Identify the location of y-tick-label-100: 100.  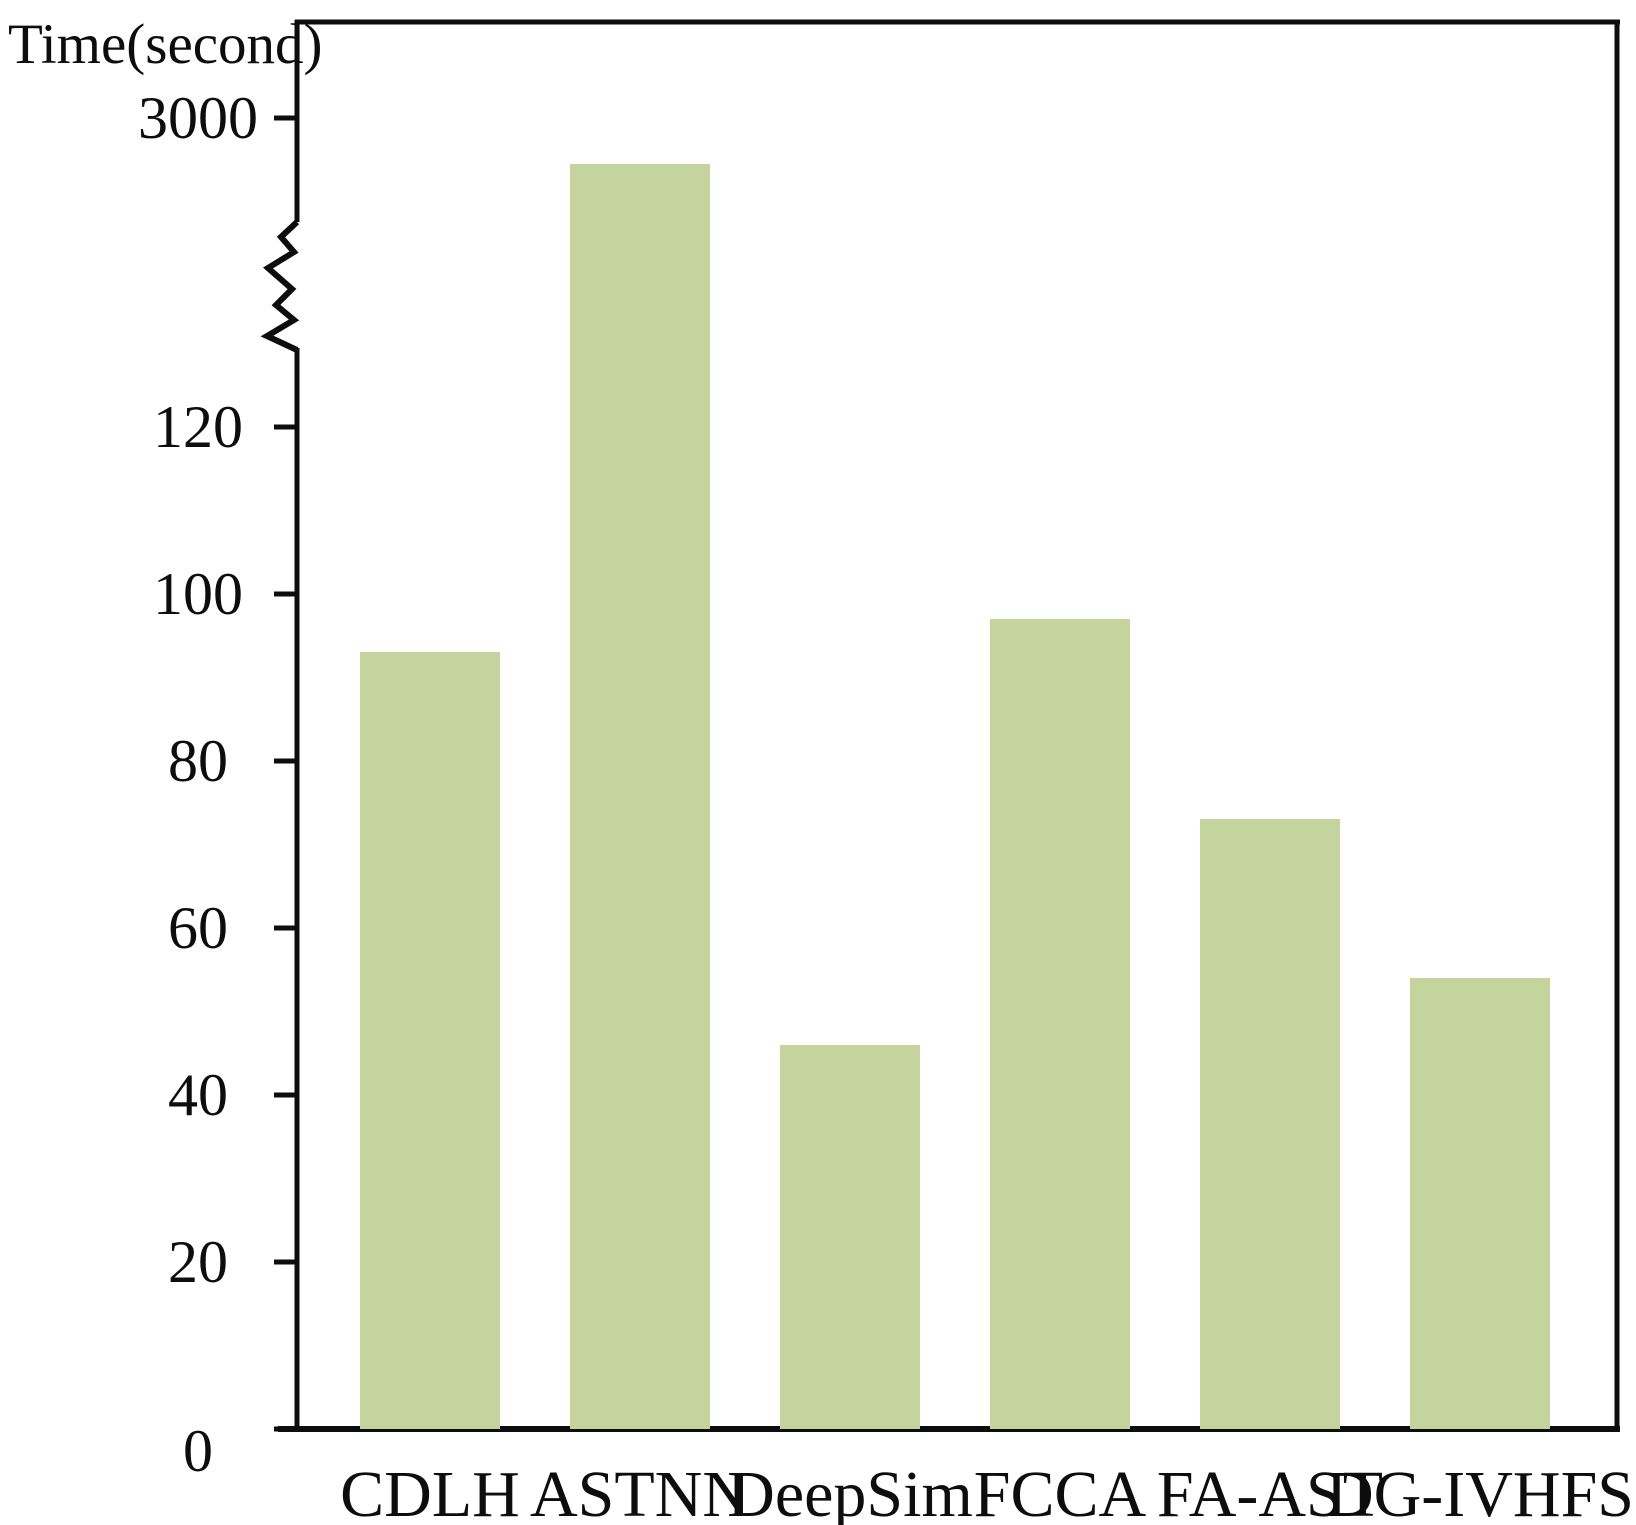
(198, 594).